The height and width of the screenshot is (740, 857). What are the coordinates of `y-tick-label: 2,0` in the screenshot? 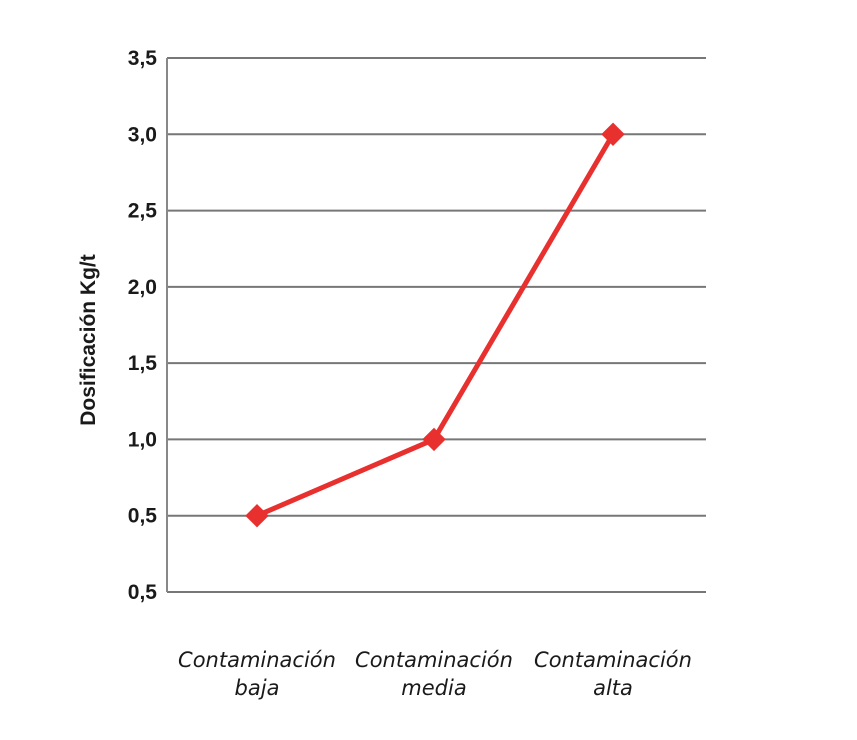 It's located at (142, 287).